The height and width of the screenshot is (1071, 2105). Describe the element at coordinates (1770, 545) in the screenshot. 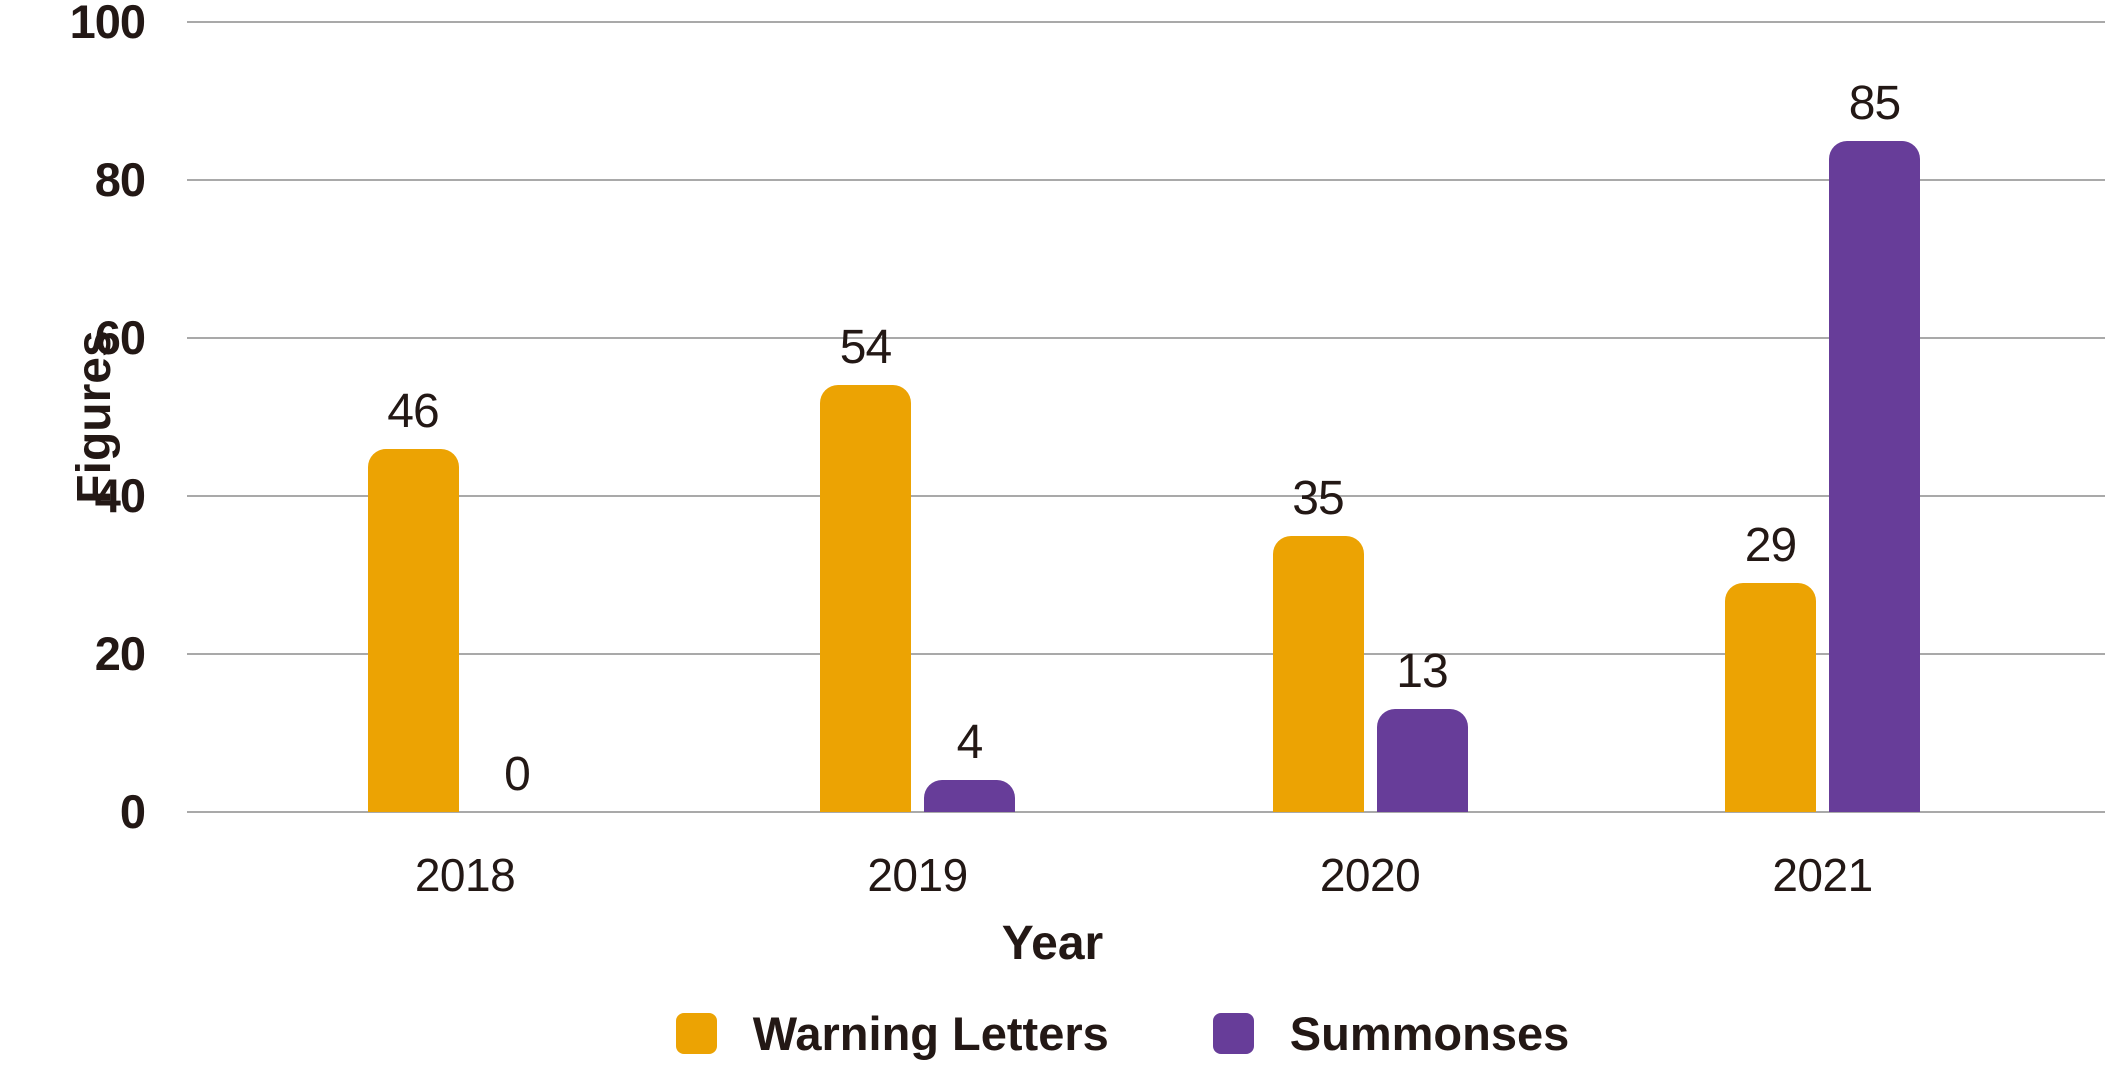

I see `value-label-warning-letters-2021: 29` at that location.